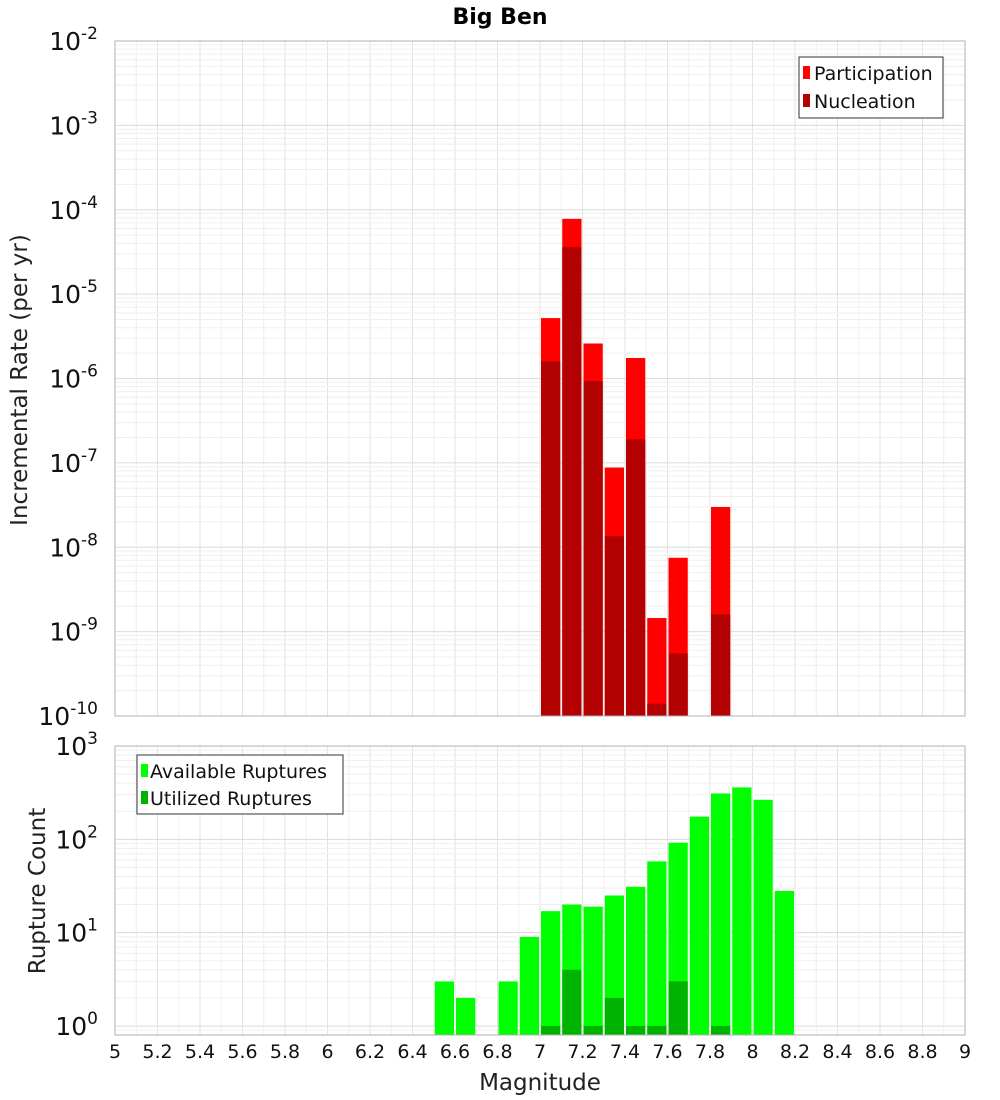 This screenshot has width=1000, height=1100. What do you see at coordinates (806, 100) in the screenshot?
I see `nucleation-legend-swatch` at bounding box center [806, 100].